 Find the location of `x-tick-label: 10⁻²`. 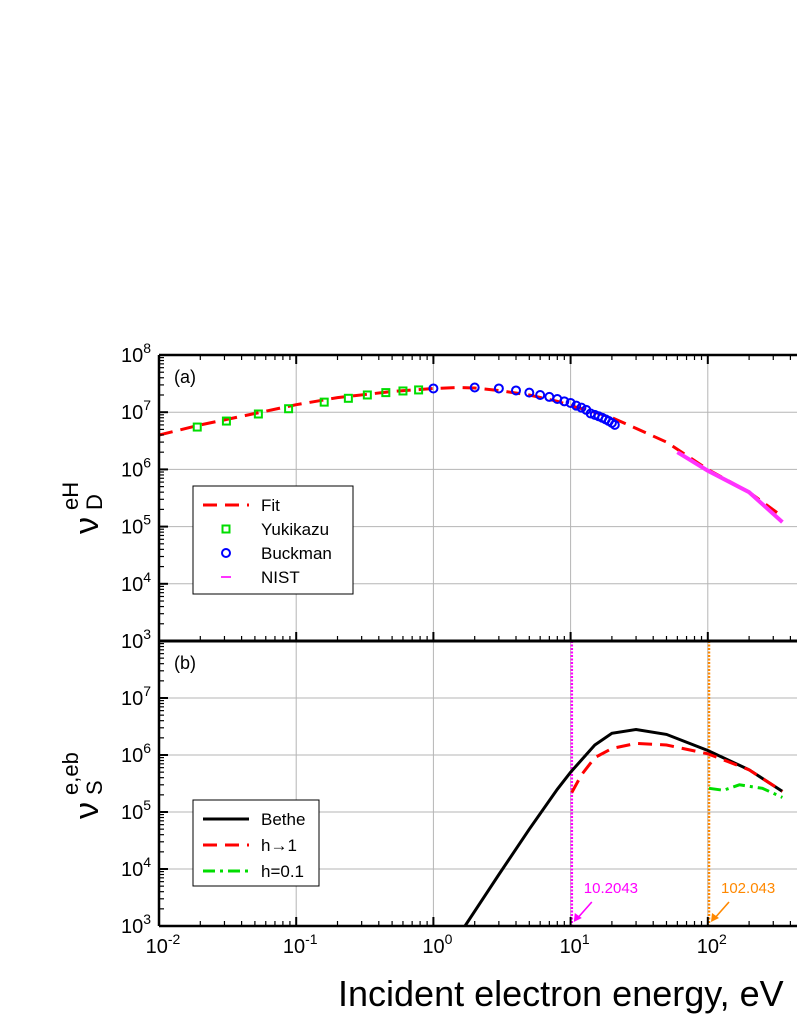

x-tick-label: 10⁻² is located at coordinates (163, 944).